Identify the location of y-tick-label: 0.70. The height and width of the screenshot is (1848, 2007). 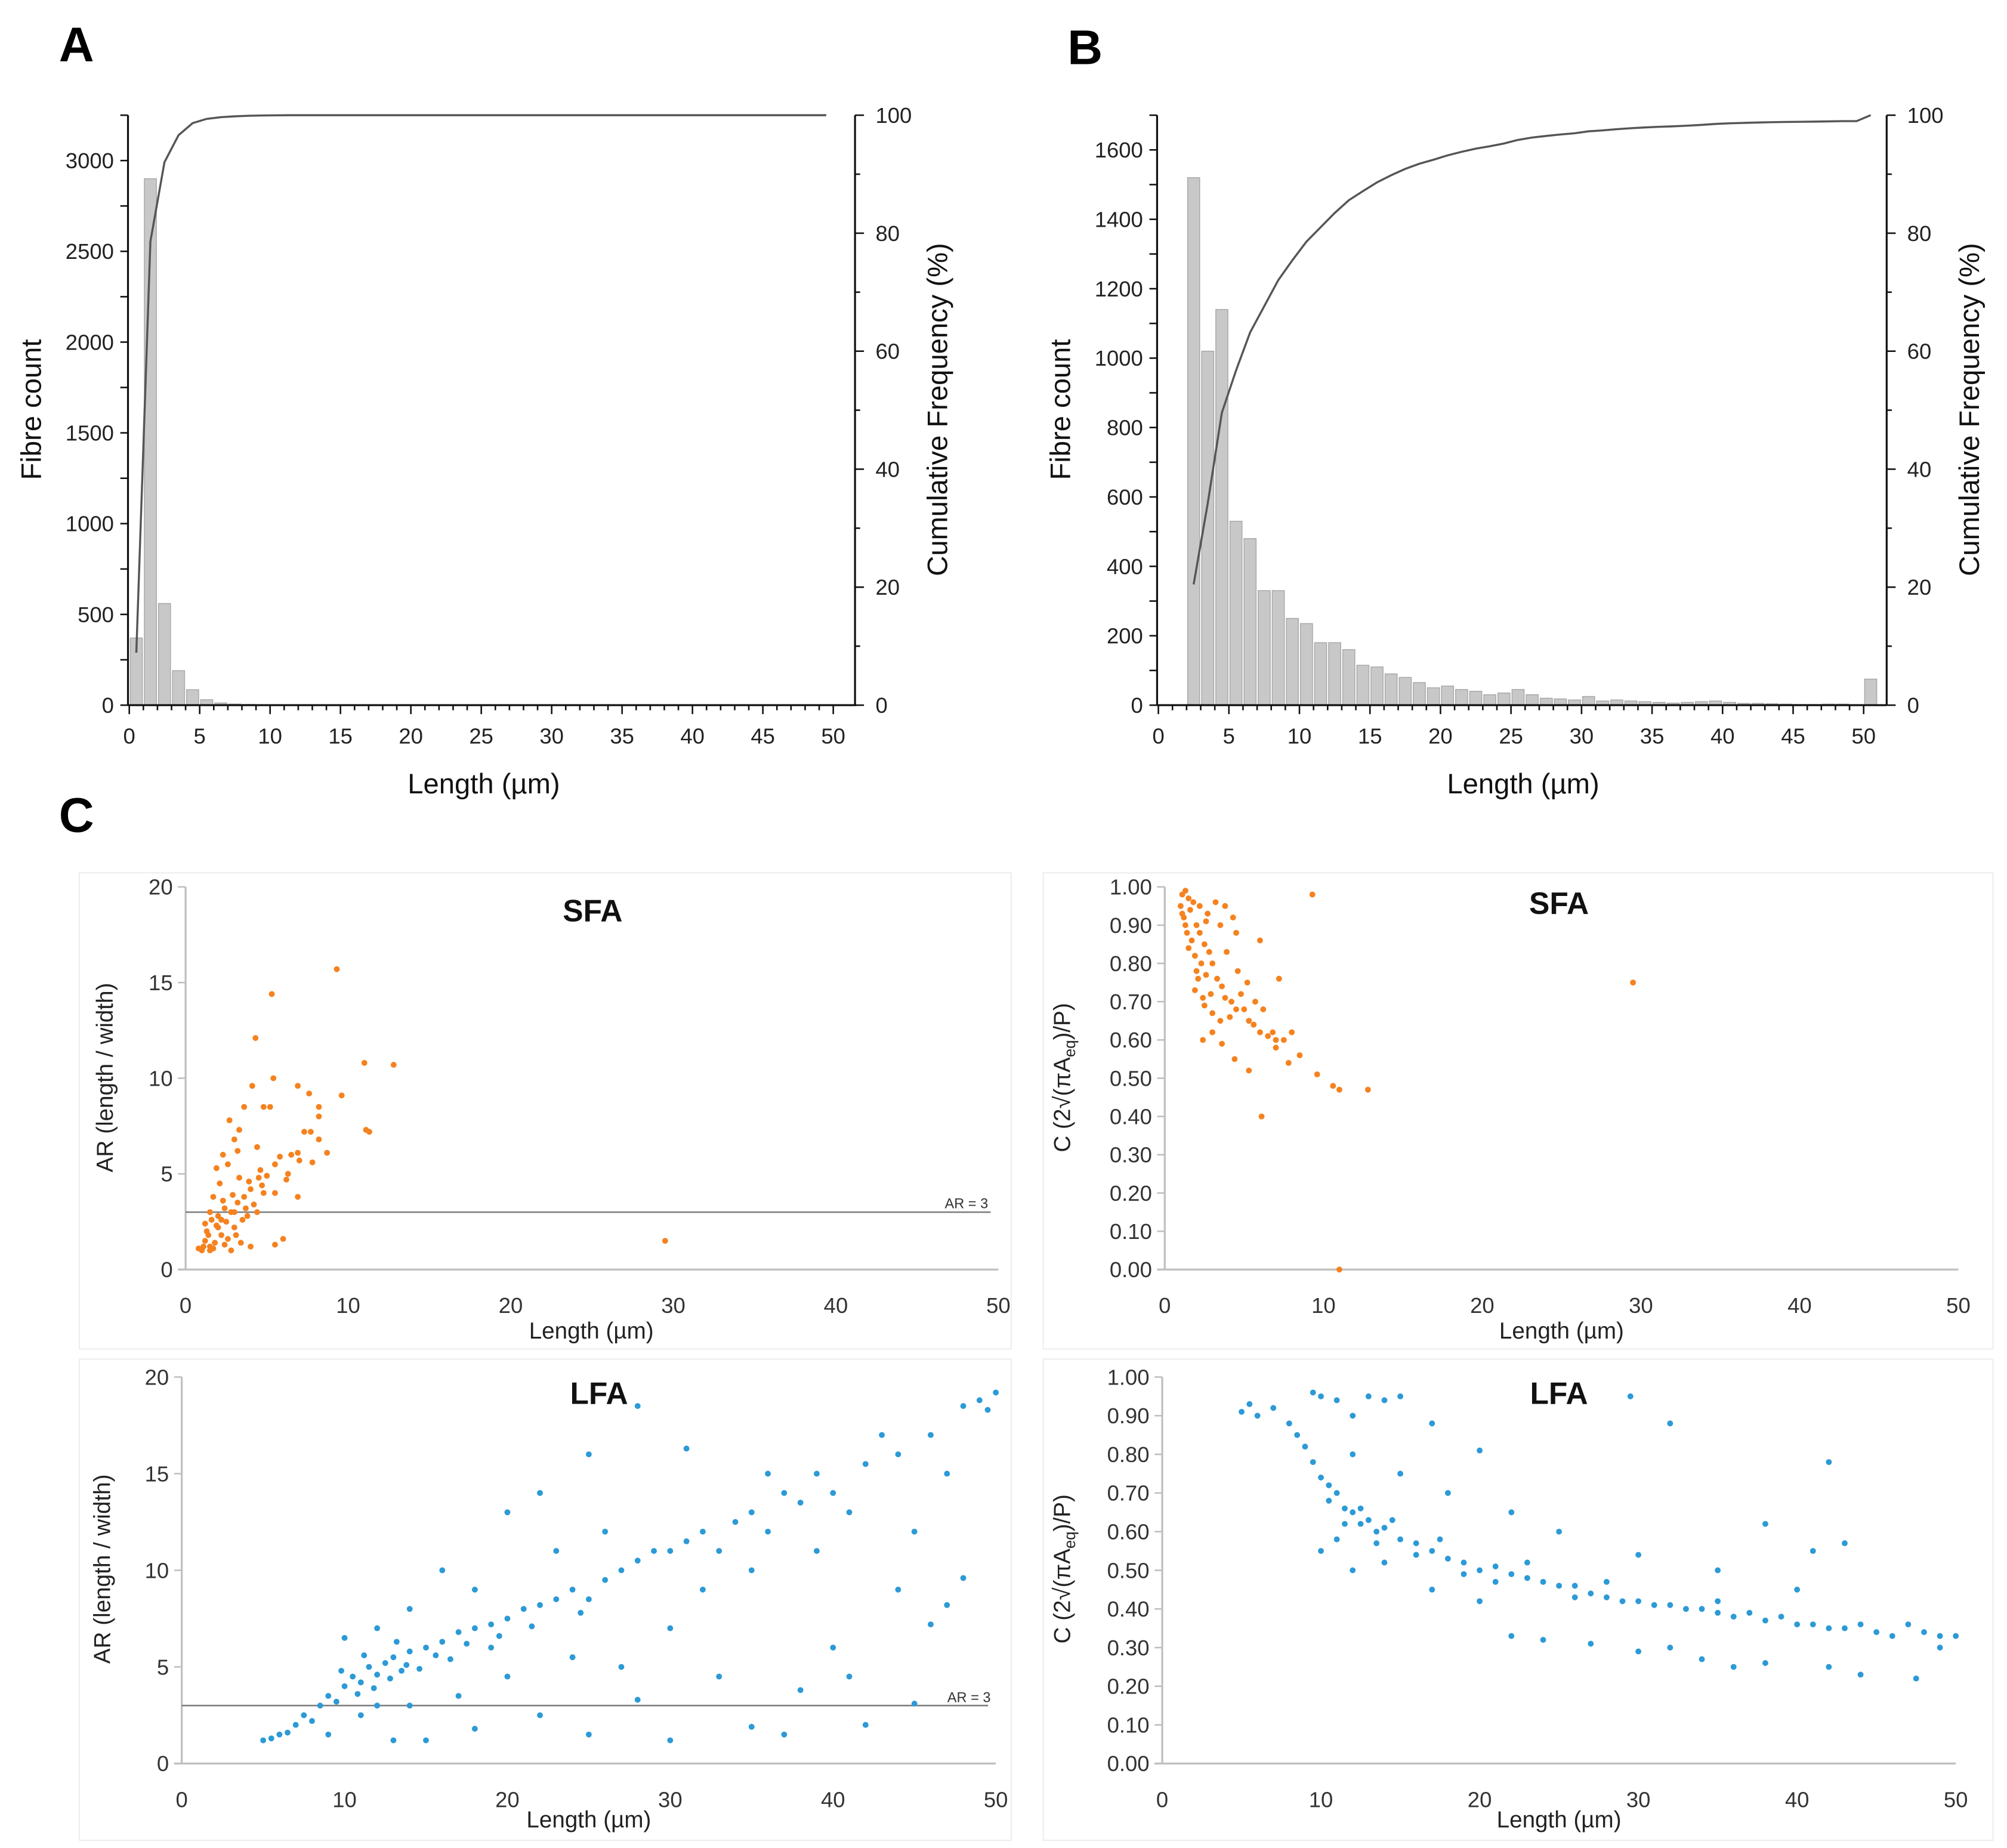
(1128, 1494).